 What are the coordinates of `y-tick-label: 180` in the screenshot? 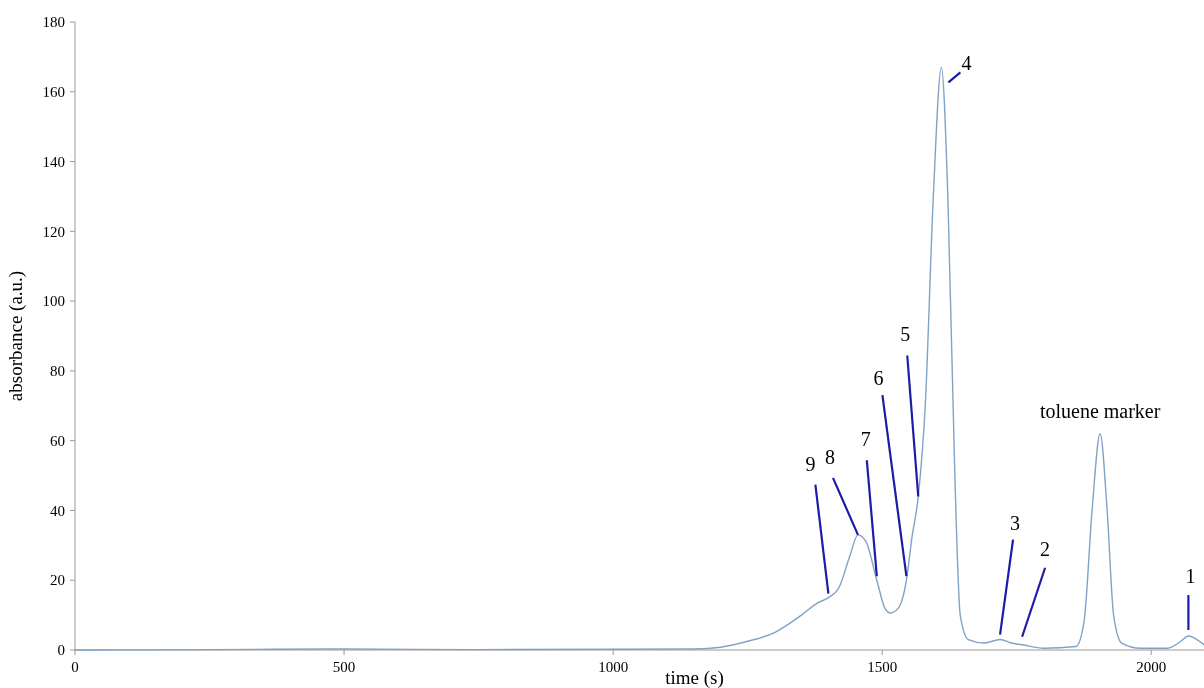 It's located at (53, 22).